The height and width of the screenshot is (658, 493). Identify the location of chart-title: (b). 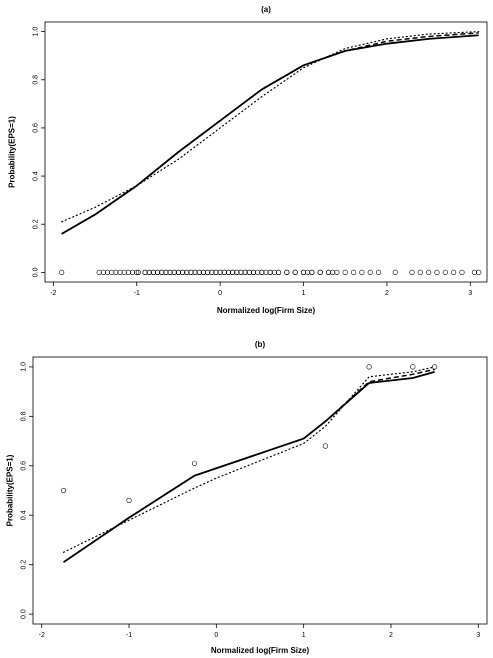
(260, 344).